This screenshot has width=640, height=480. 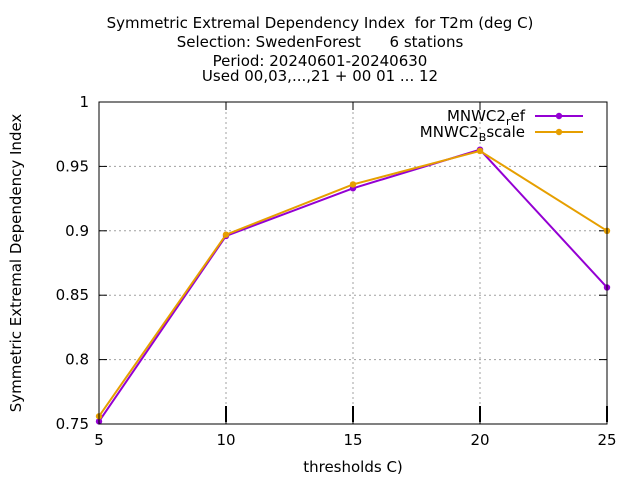 I want to click on x-tick-label: 20, so click(x=479, y=440).